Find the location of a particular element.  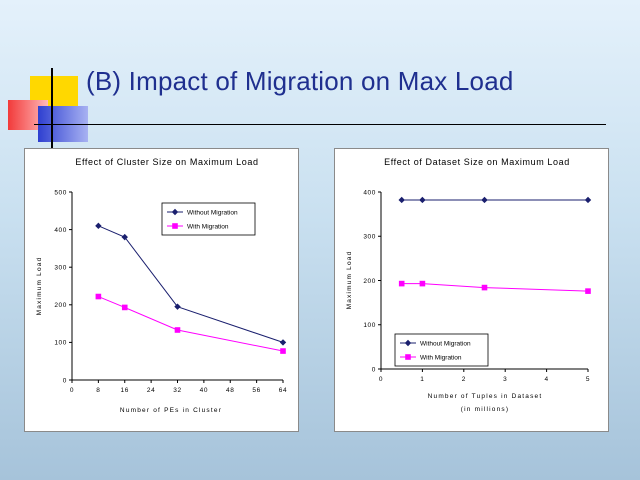

x-tick-label: 4 is located at coordinates (546, 379).